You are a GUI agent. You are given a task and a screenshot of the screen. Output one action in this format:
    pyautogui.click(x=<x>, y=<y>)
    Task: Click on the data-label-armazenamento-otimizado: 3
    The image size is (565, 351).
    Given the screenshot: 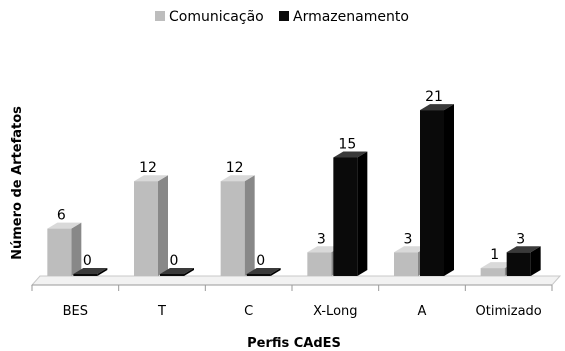 What is the action you would take?
    pyautogui.click(x=520, y=239)
    